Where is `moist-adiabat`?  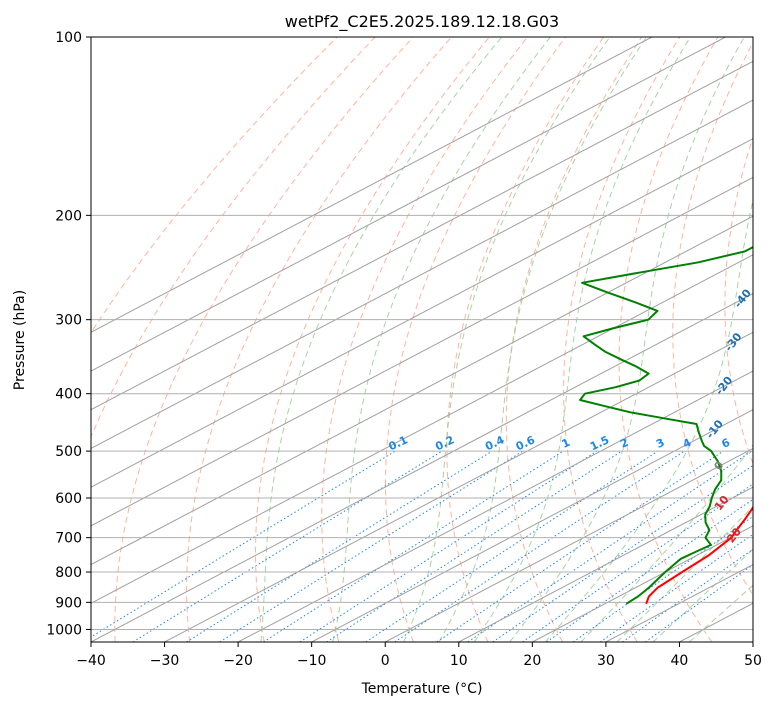
moist-adiabat is located at coordinates (714, 333).